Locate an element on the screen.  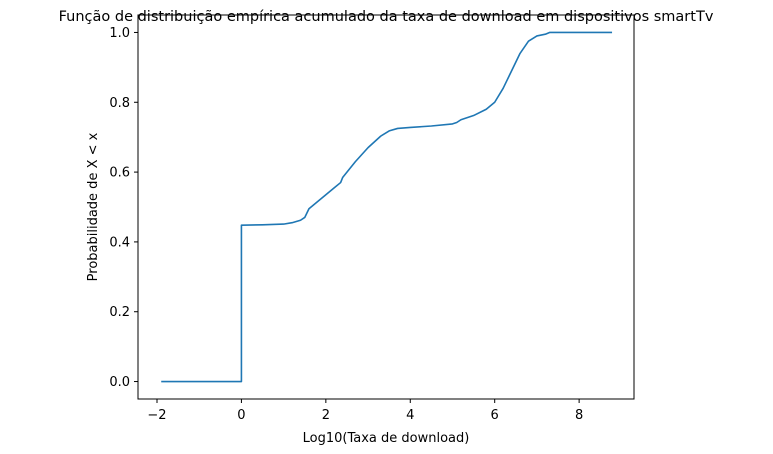
y-tick-label: 0.4 is located at coordinates (119, 242).